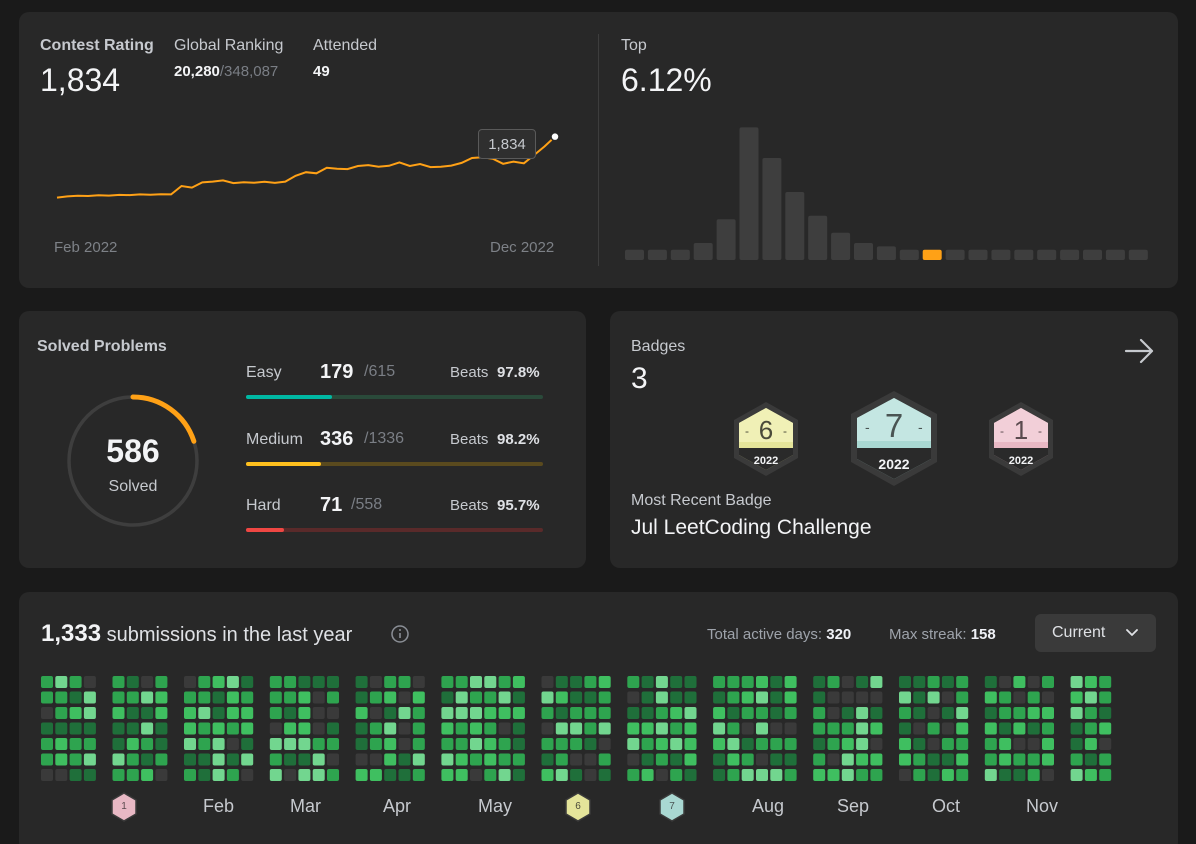  What do you see at coordinates (400, 634) in the screenshot?
I see `info-icon` at bounding box center [400, 634].